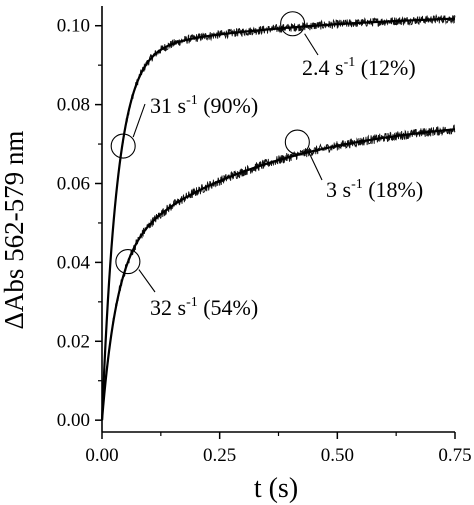 The height and width of the screenshot is (505, 474). Describe the element at coordinates (73, 420) in the screenshot. I see `y-tick-label: 0.00` at that location.